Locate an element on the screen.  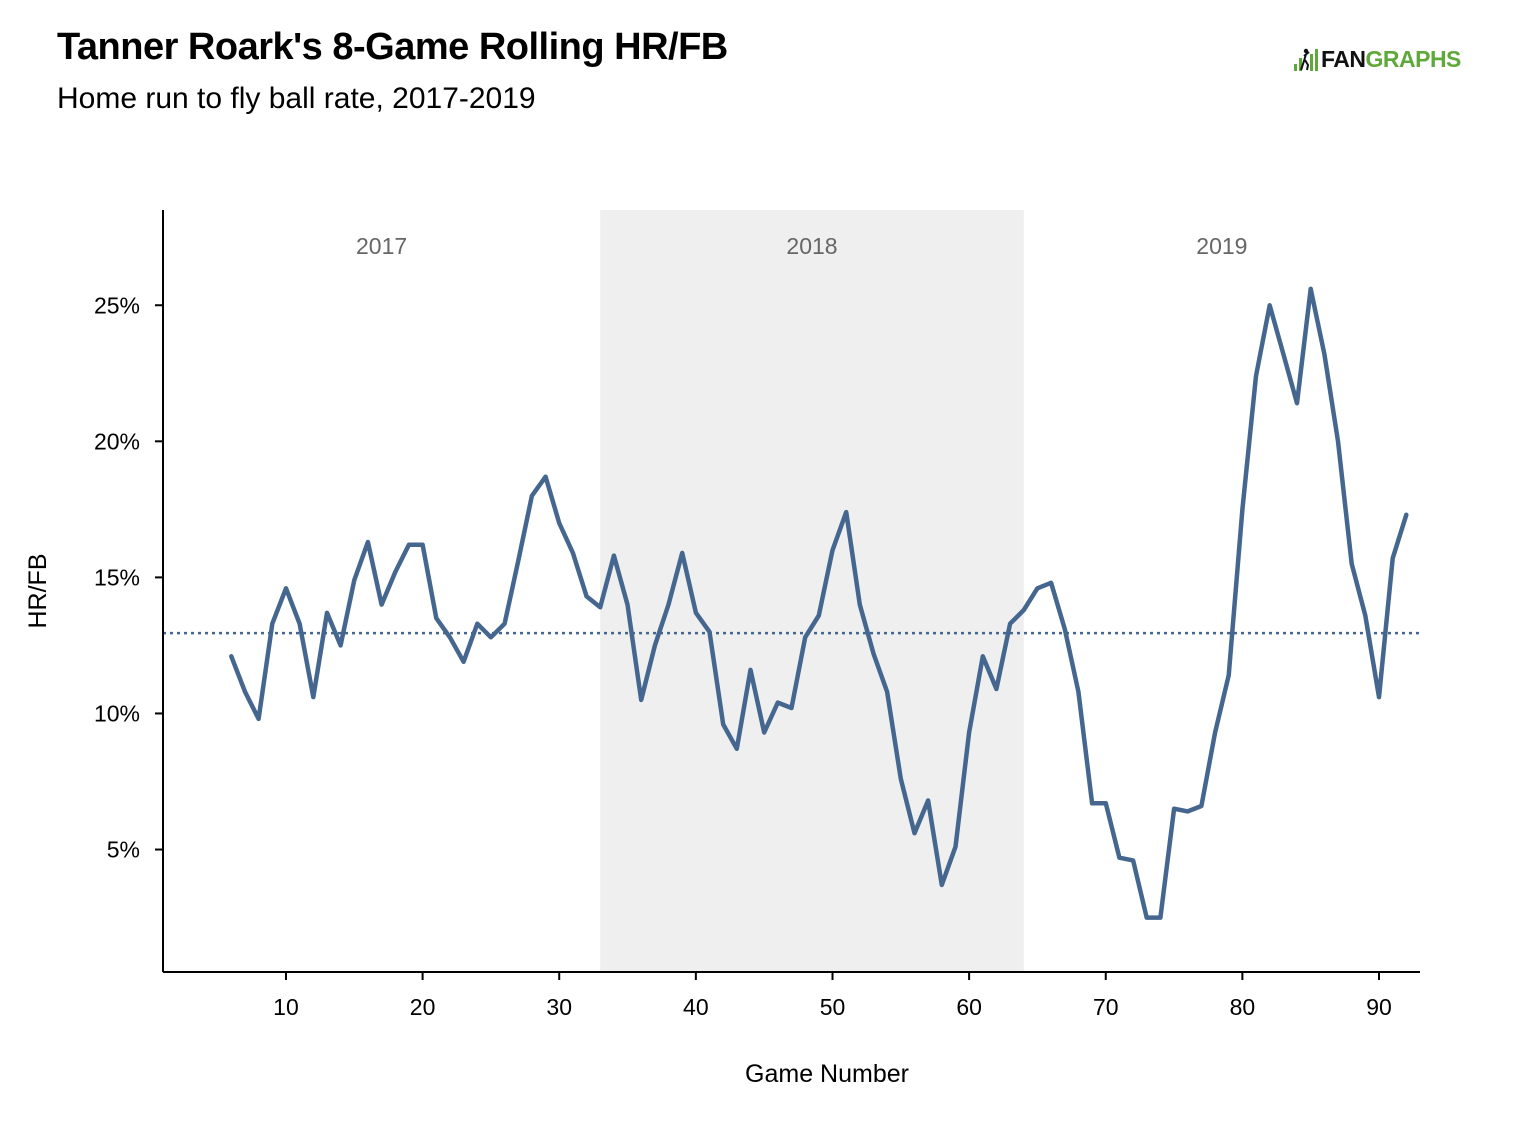
x-tick-label: 90 is located at coordinates (1379, 1007).